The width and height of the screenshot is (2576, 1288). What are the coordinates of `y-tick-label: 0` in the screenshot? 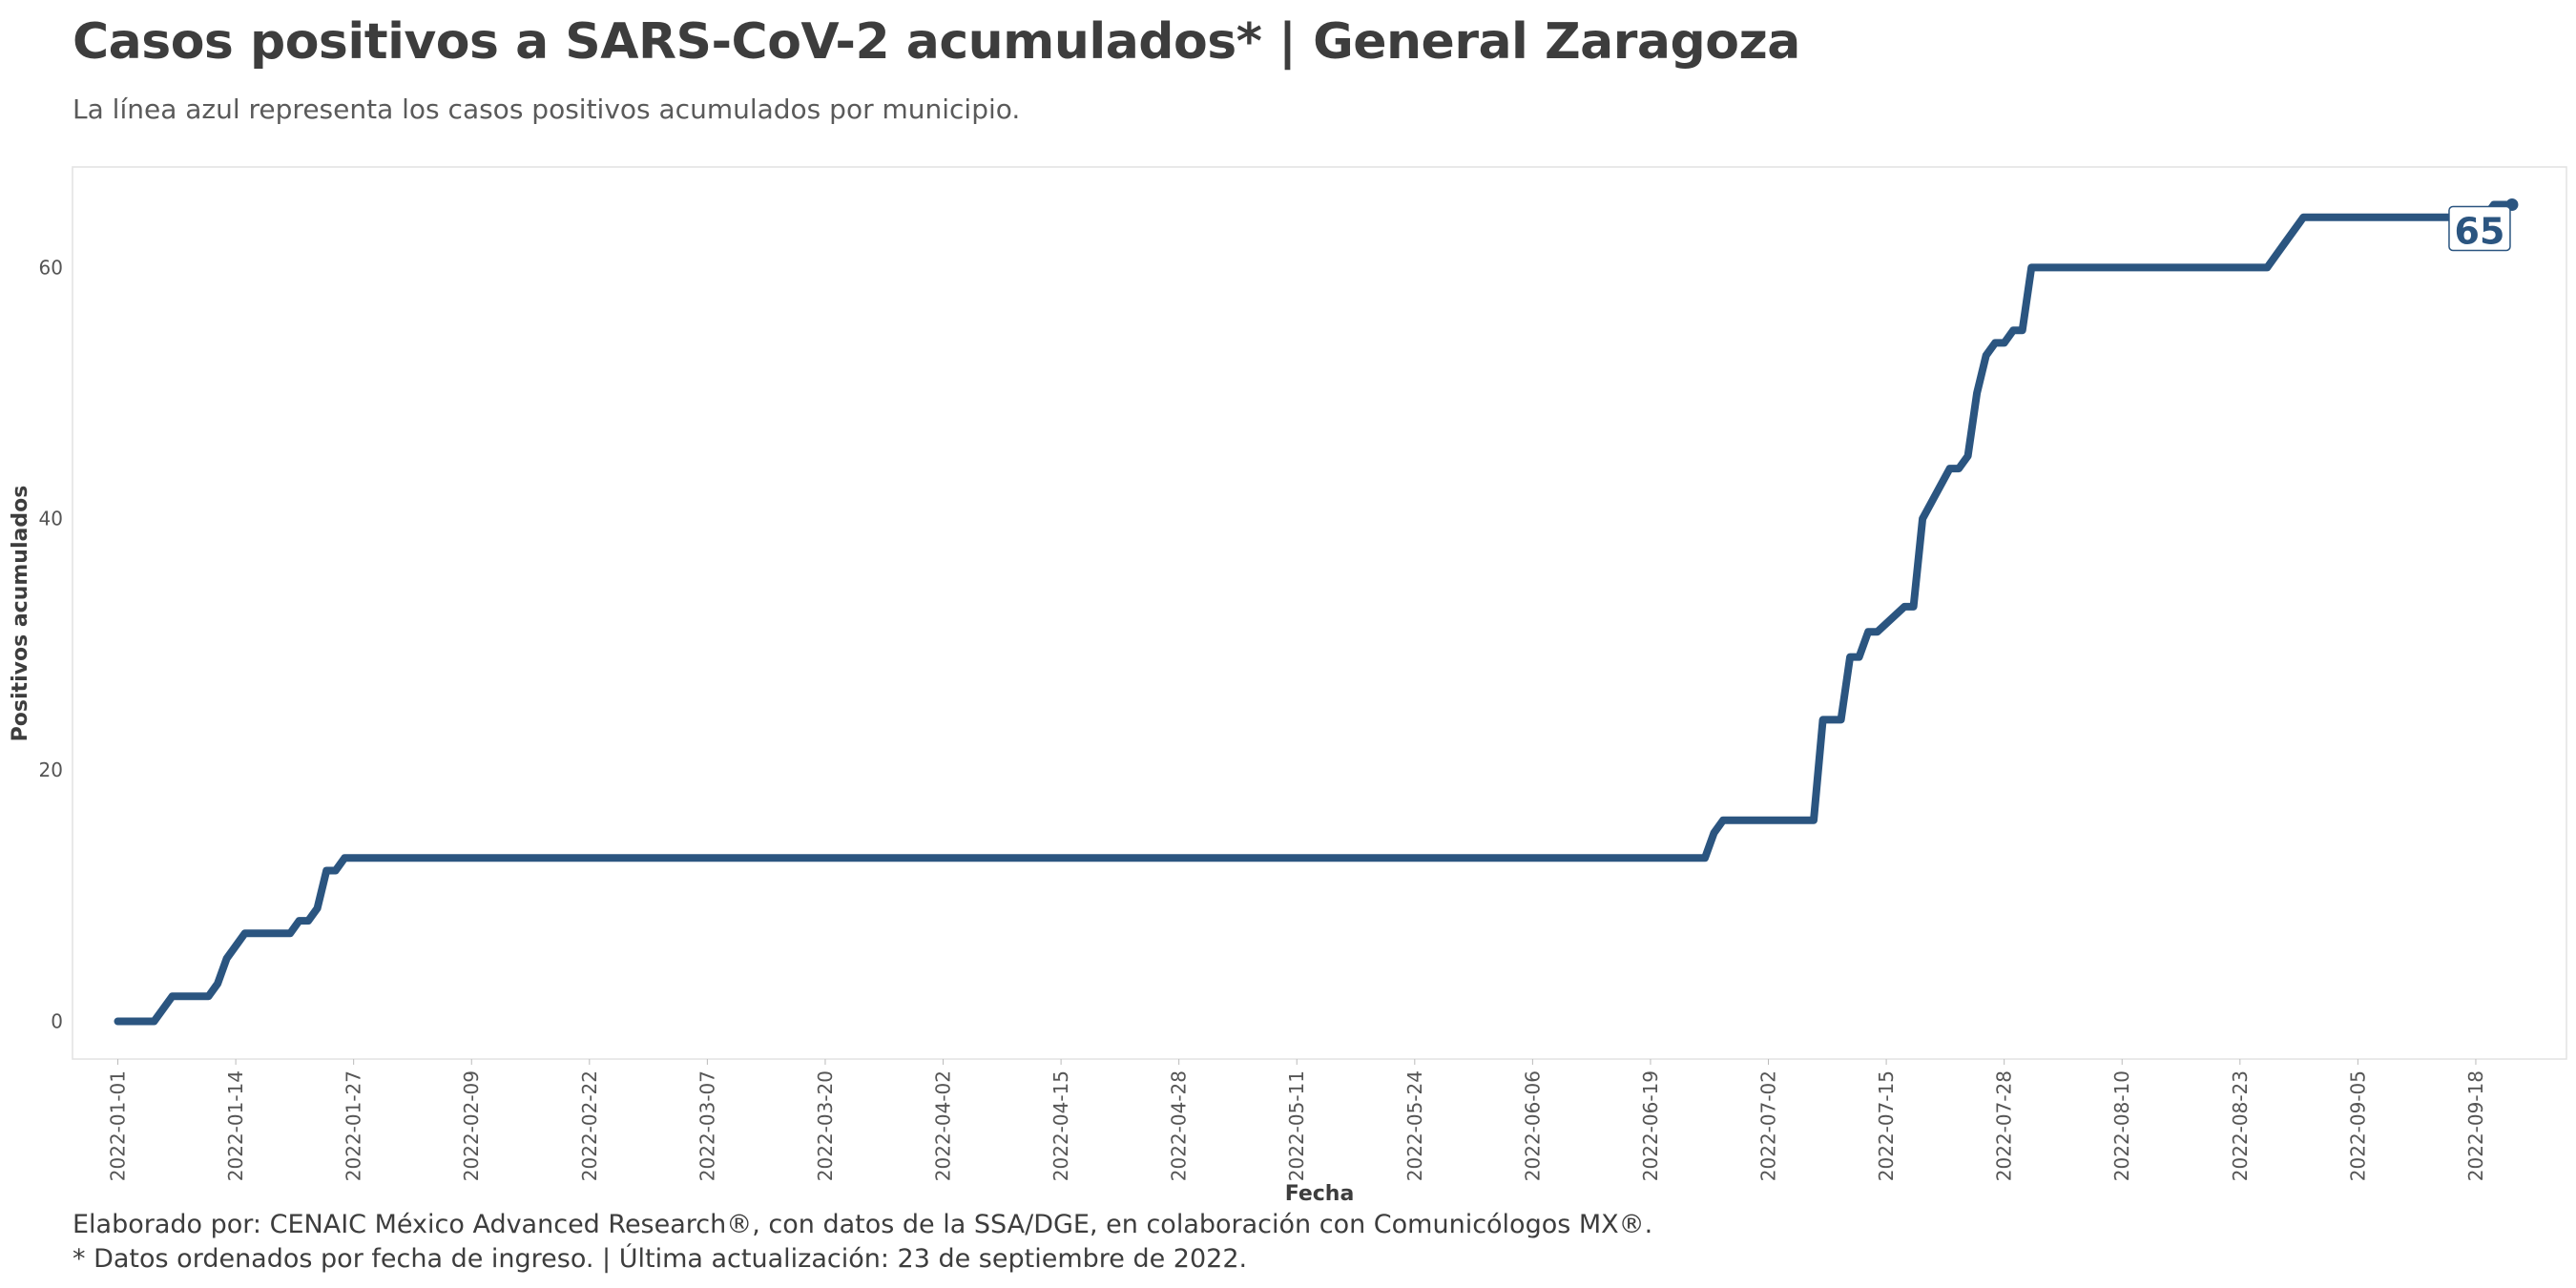 It's located at (57, 1020).